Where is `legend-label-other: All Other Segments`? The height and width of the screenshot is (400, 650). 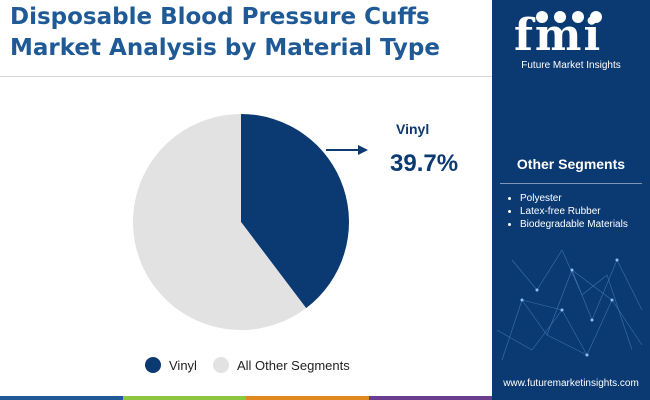 legend-label-other: All Other Segments is located at coordinates (293, 365).